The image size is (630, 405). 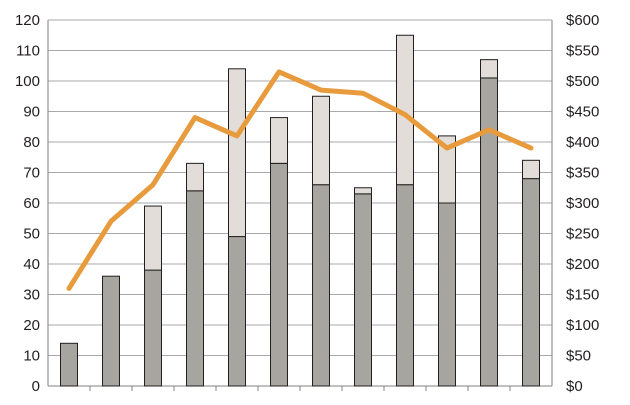 What do you see at coordinates (582, 325) in the screenshot?
I see `right-tick-label: $100` at bounding box center [582, 325].